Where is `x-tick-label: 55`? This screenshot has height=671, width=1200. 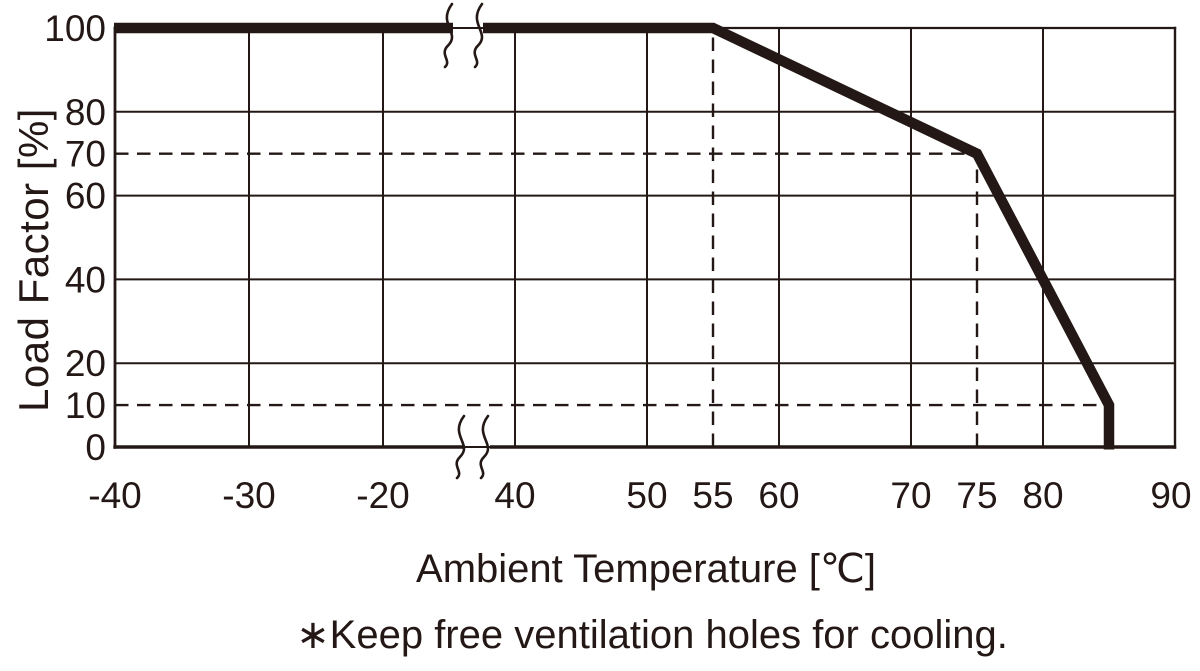 x-tick-label: 55 is located at coordinates (712, 495).